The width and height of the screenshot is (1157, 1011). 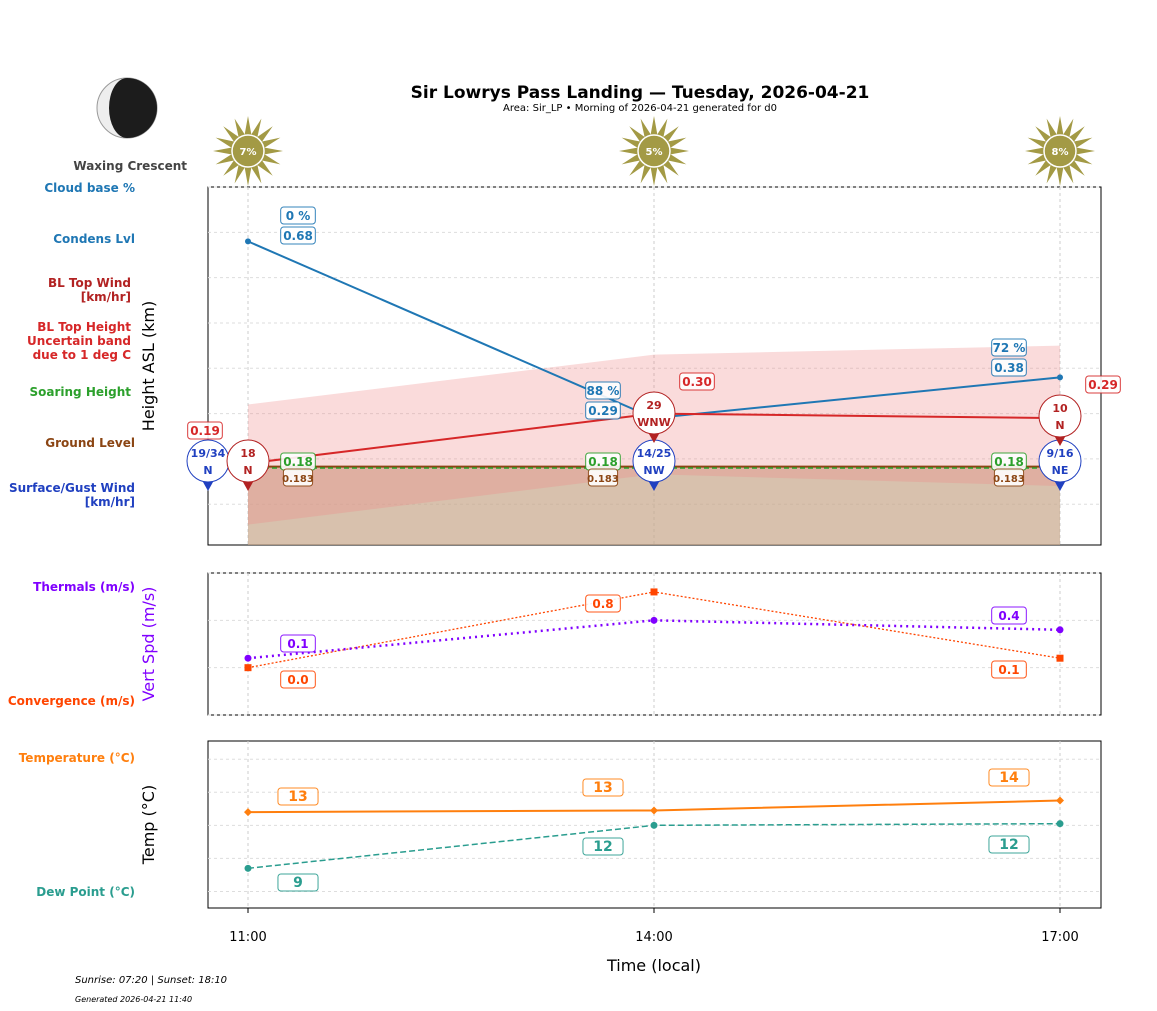 What do you see at coordinates (71, 701) in the screenshot?
I see `label-convergence: Convergence (m/s)` at bounding box center [71, 701].